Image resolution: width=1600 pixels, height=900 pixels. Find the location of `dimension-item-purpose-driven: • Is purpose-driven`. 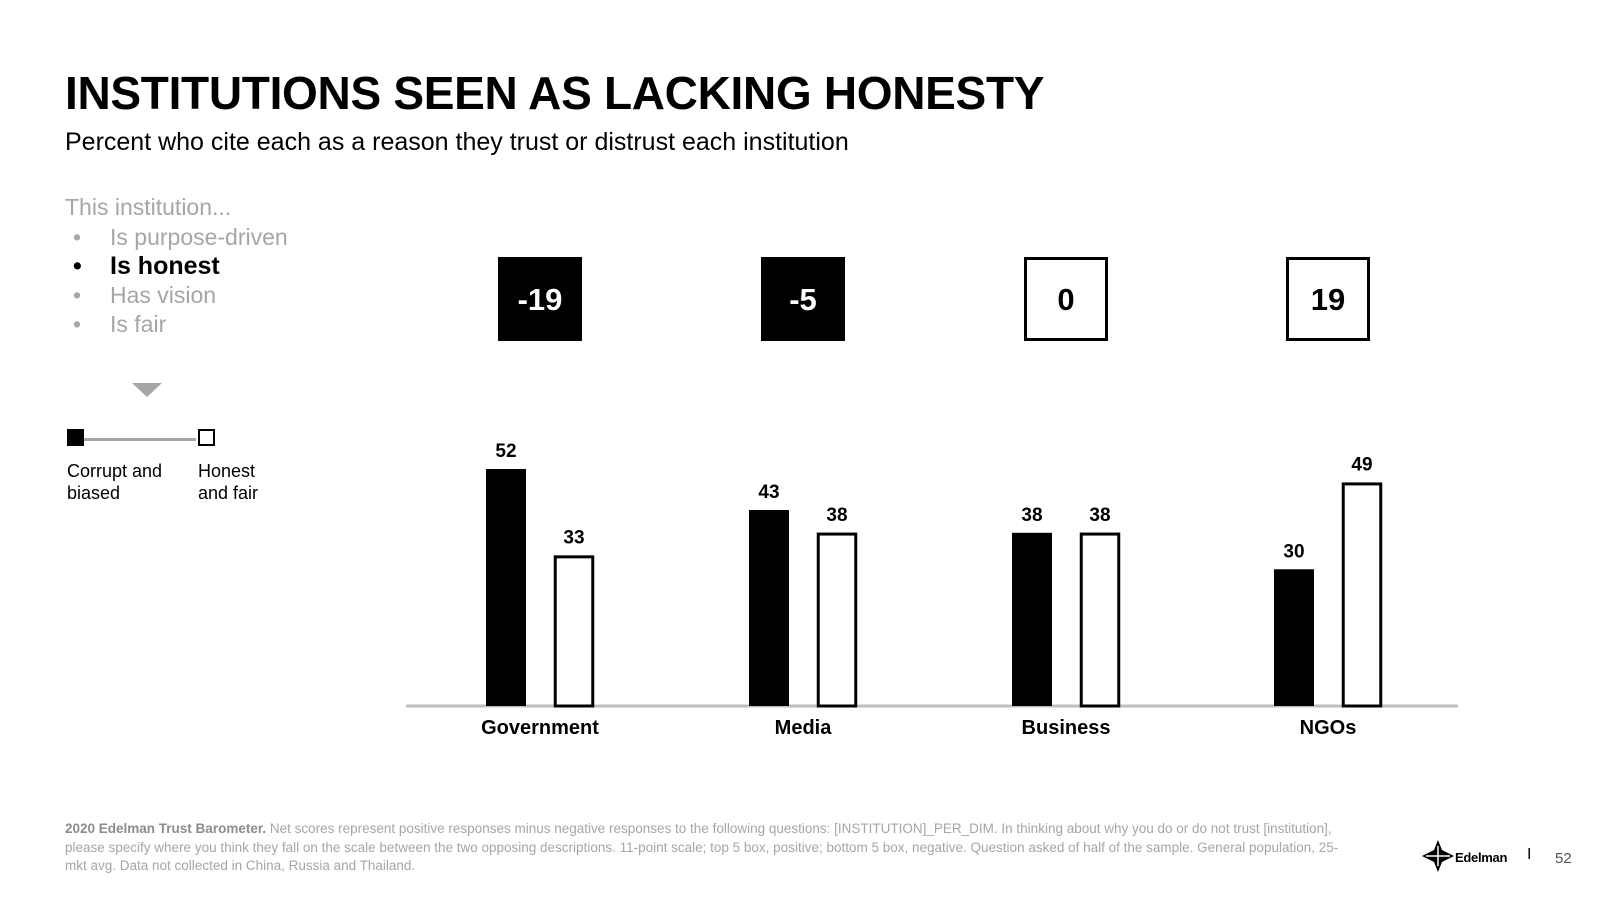

dimension-item-purpose-driven: • Is purpose-driven is located at coordinates (176, 237).